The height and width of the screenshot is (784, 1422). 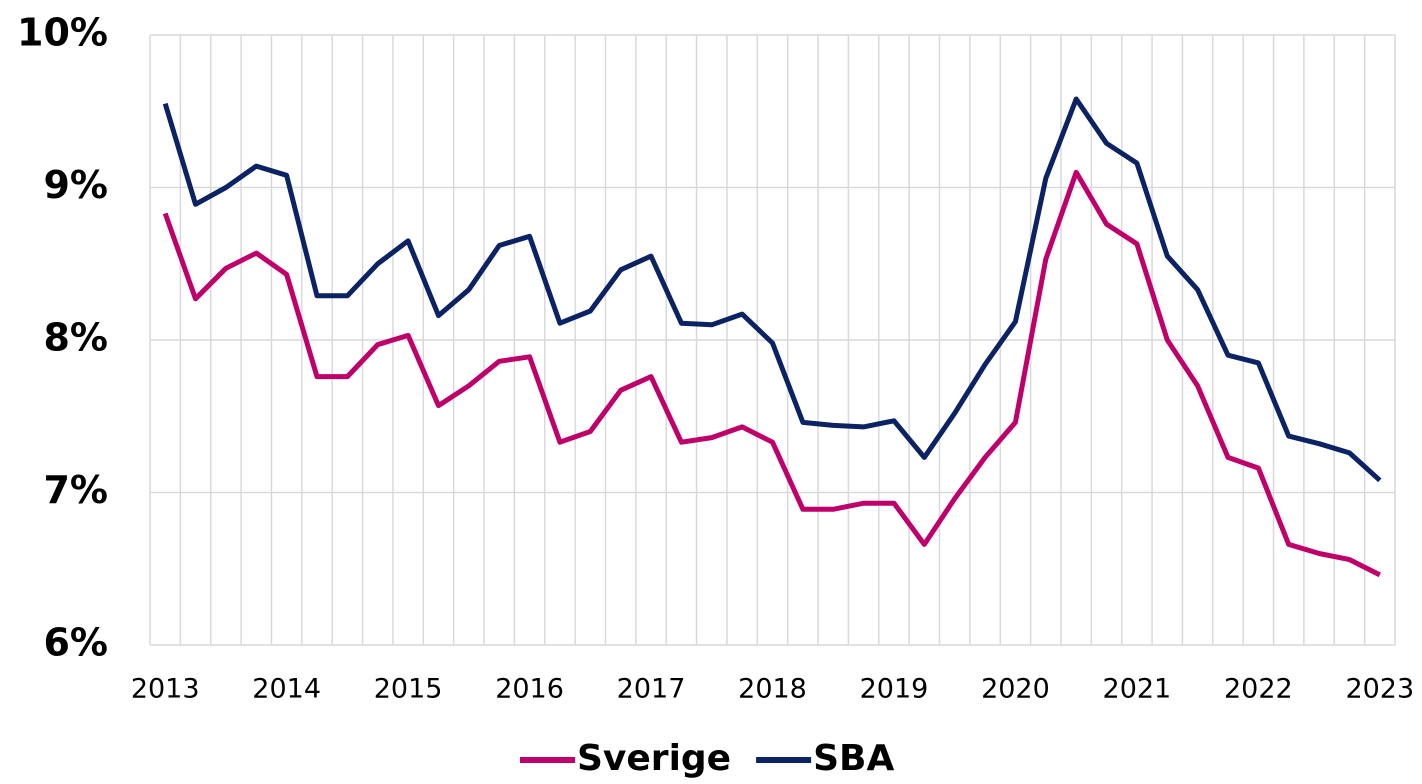 What do you see at coordinates (1015, 689) in the screenshot?
I see `x-tick-label: 2020` at bounding box center [1015, 689].